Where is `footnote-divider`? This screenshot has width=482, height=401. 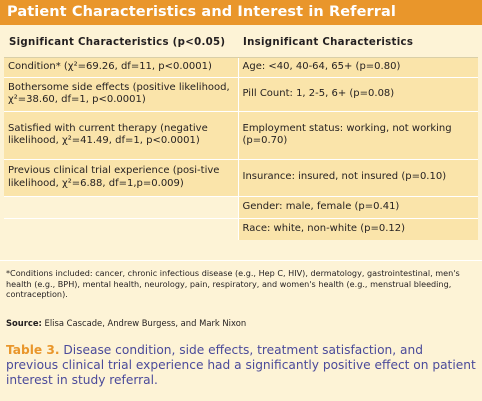
footnote-divider is located at coordinates (241, 260).